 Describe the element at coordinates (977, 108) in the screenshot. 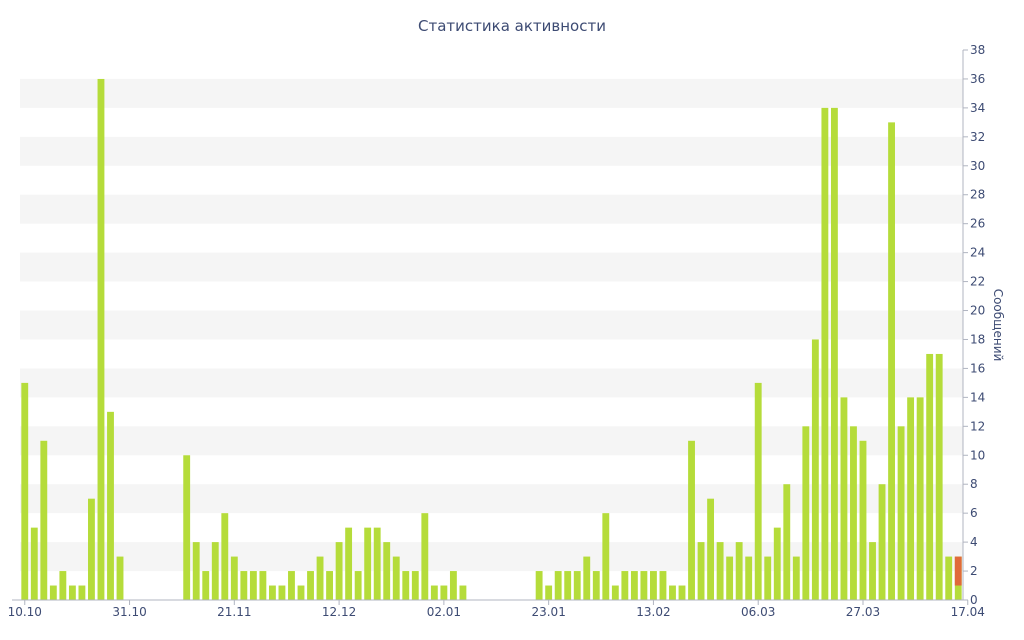

I see `y-tick-label: 34` at that location.